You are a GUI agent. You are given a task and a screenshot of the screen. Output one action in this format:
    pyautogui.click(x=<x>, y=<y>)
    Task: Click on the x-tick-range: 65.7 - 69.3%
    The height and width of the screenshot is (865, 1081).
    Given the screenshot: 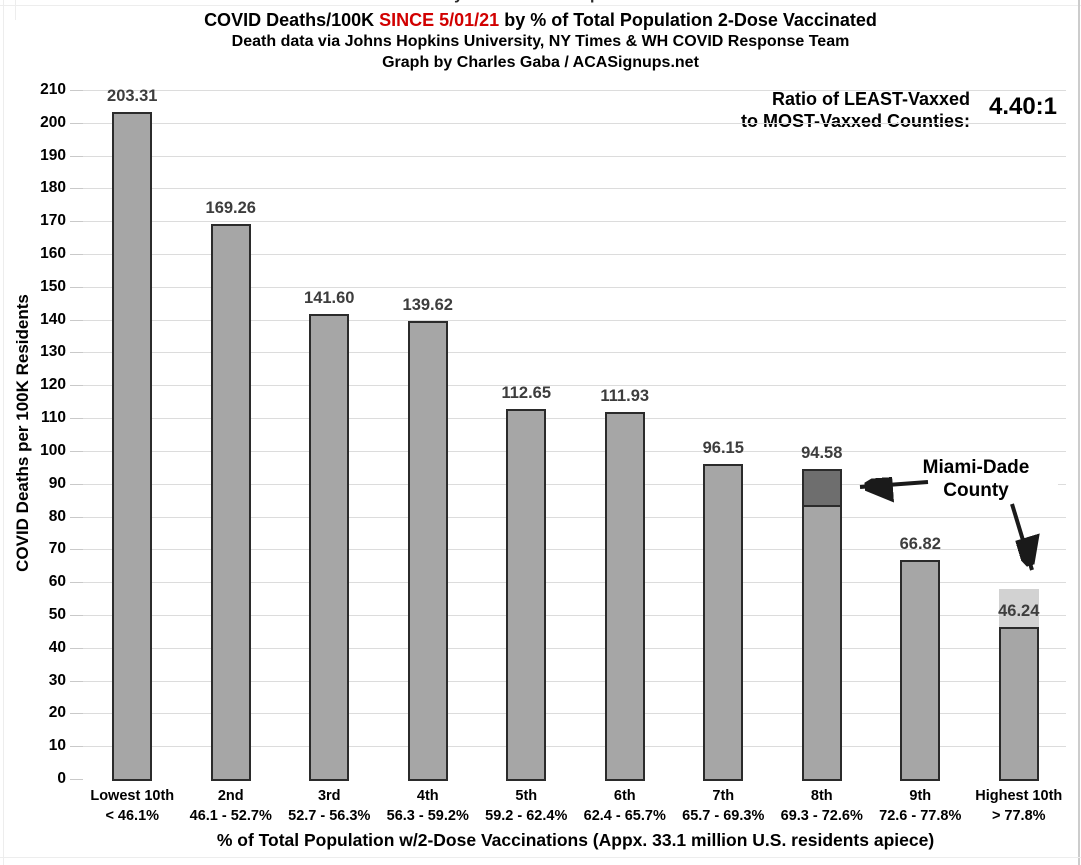 What is the action you would take?
    pyautogui.click(x=723, y=816)
    